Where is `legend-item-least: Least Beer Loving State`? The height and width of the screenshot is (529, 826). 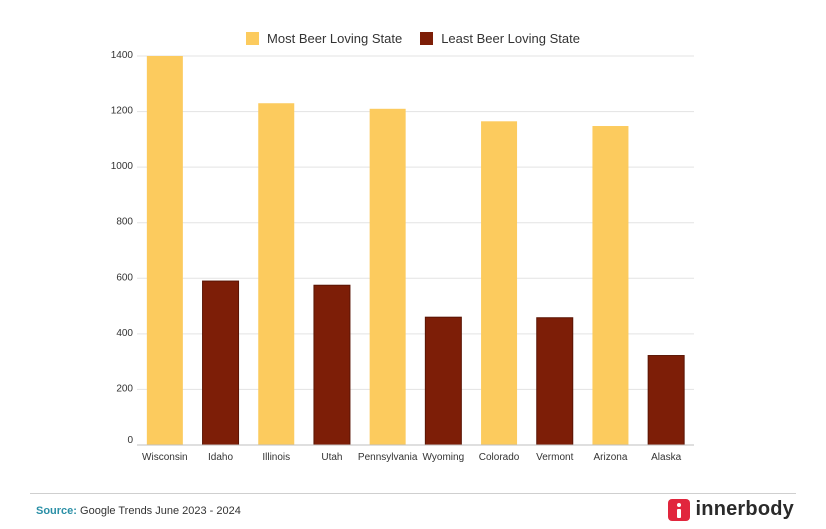
legend-item-least: Least Beer Loving State is located at coordinates (500, 38).